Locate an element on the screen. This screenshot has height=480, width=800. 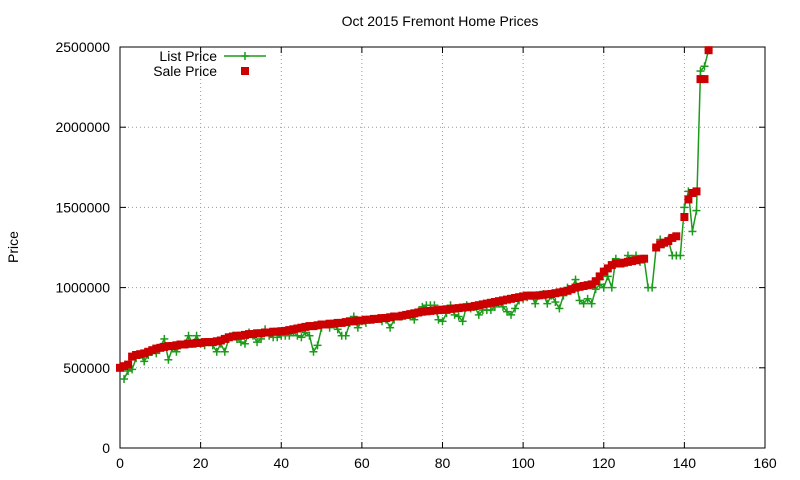
legend: List Price Sale Price is located at coordinates (209, 63).